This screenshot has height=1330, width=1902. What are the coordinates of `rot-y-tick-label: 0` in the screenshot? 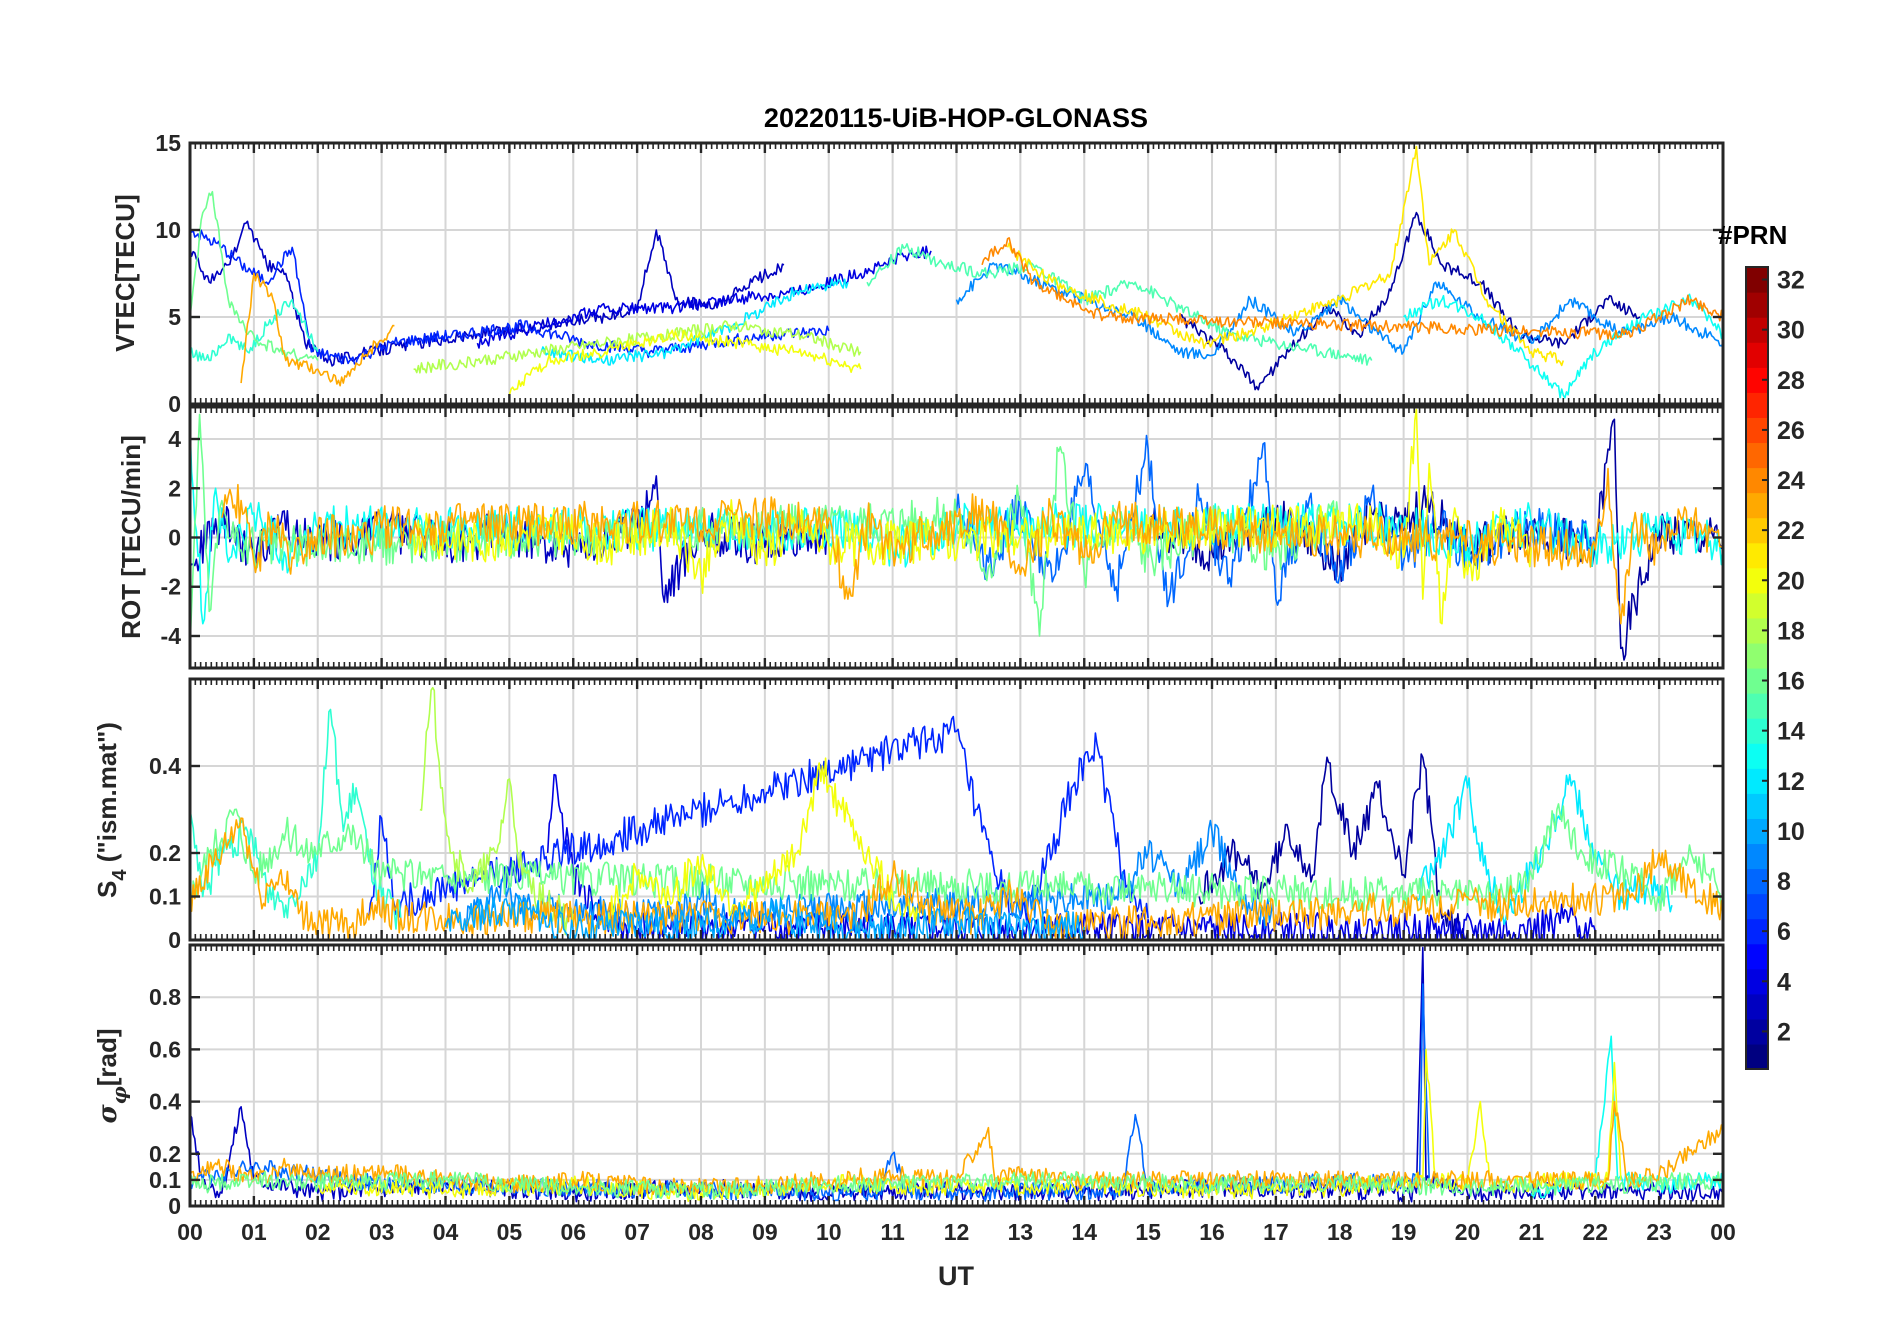 It's located at (174, 538).